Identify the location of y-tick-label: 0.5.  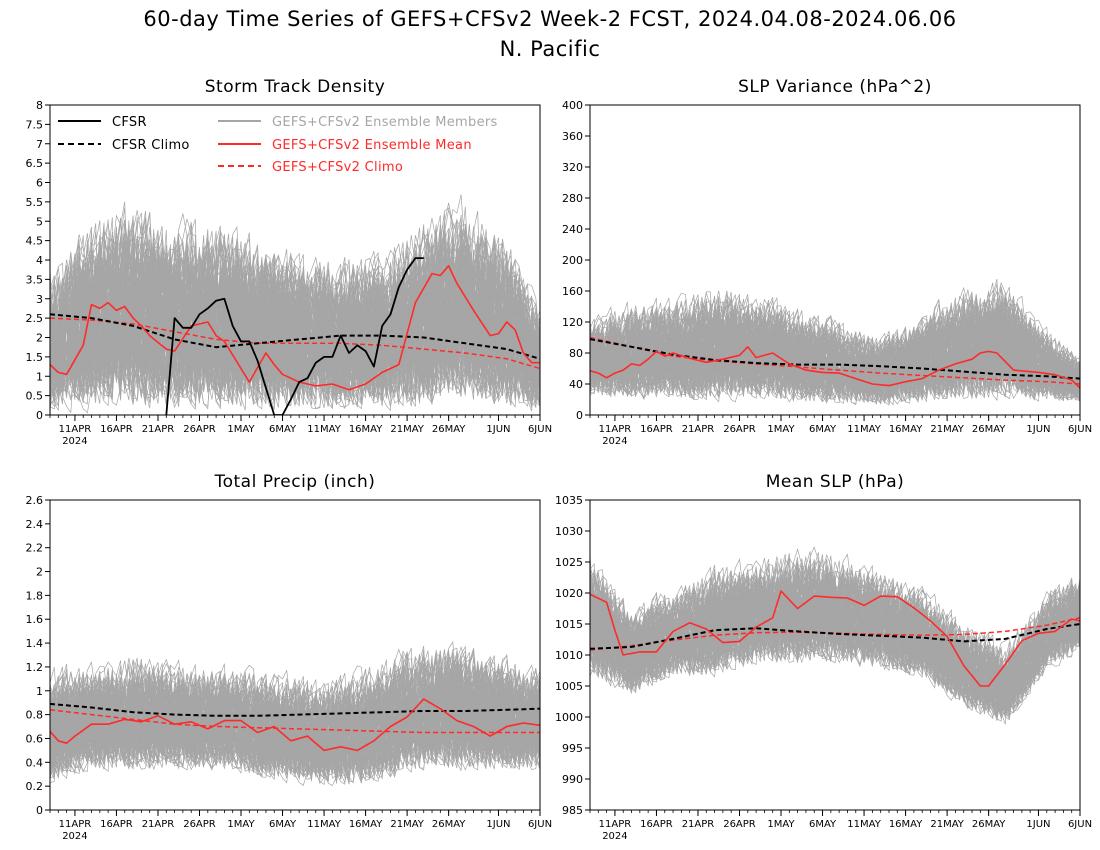
(35, 396).